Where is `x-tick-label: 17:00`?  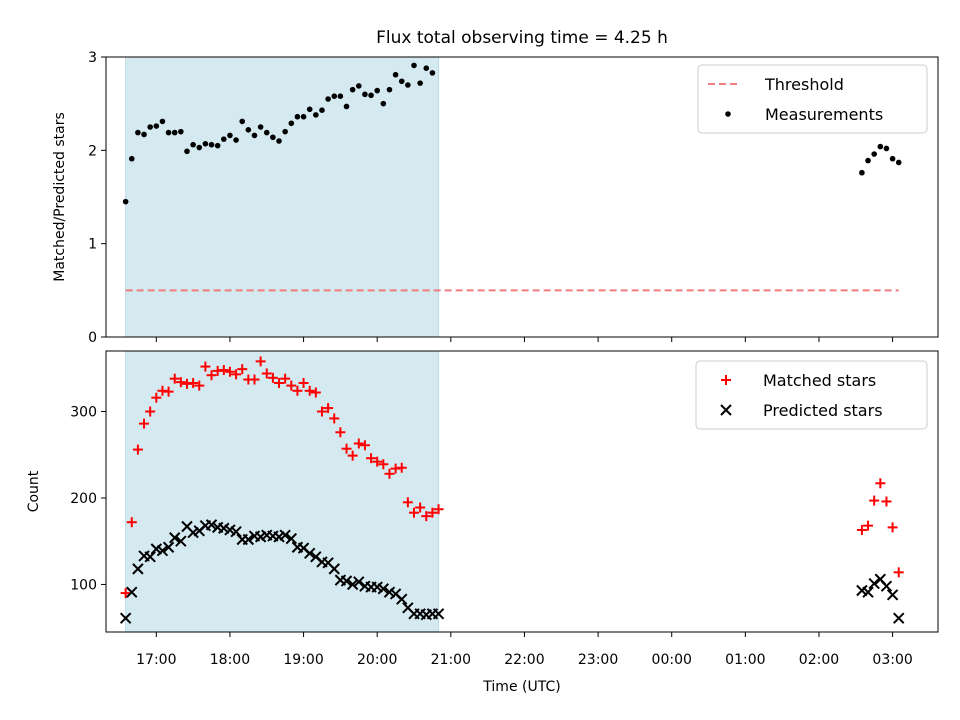 x-tick-label: 17:00 is located at coordinates (156, 660).